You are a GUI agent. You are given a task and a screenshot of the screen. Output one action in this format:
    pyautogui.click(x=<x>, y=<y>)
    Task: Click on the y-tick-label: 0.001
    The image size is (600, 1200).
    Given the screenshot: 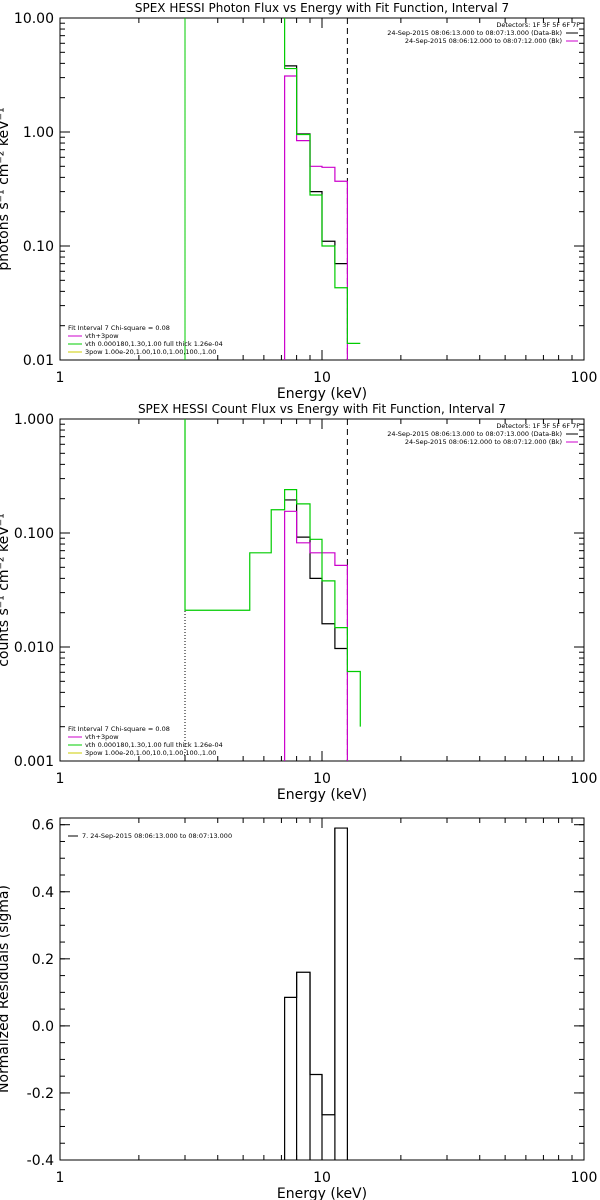 What is the action you would take?
    pyautogui.click(x=34, y=762)
    